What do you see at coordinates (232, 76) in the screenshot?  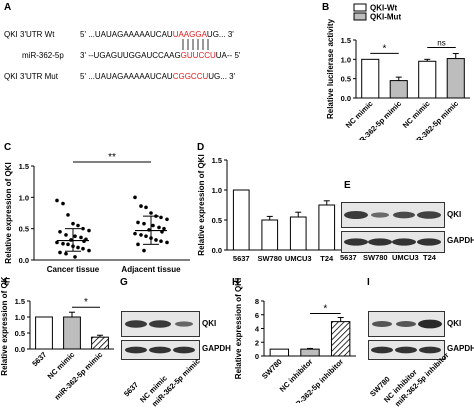 I see `seq-prime: 3'` at bounding box center [232, 76].